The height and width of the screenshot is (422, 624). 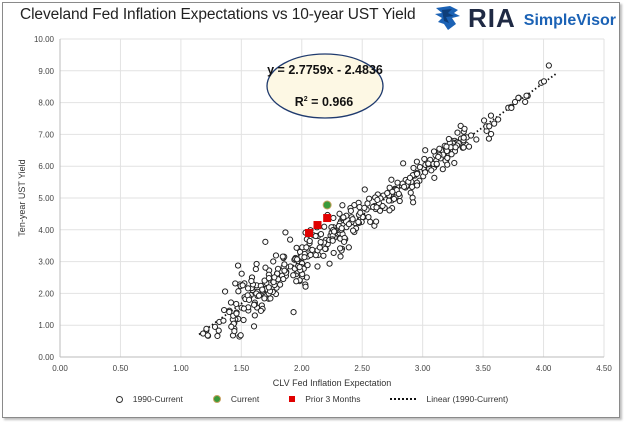 I want to click on dotted-line-icon, so click(x=403, y=399).